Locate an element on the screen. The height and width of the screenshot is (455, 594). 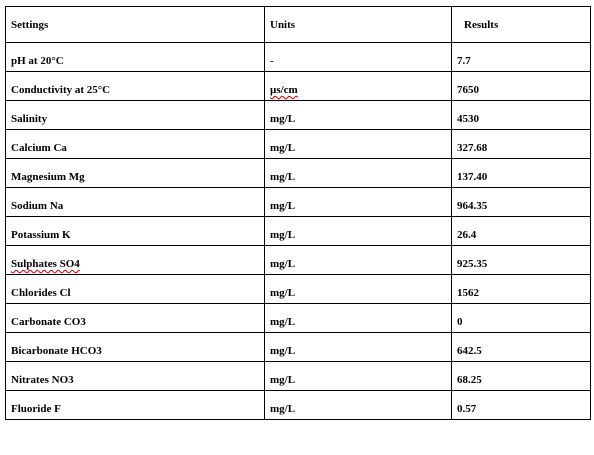
header-results: Results is located at coordinates (521, 24).